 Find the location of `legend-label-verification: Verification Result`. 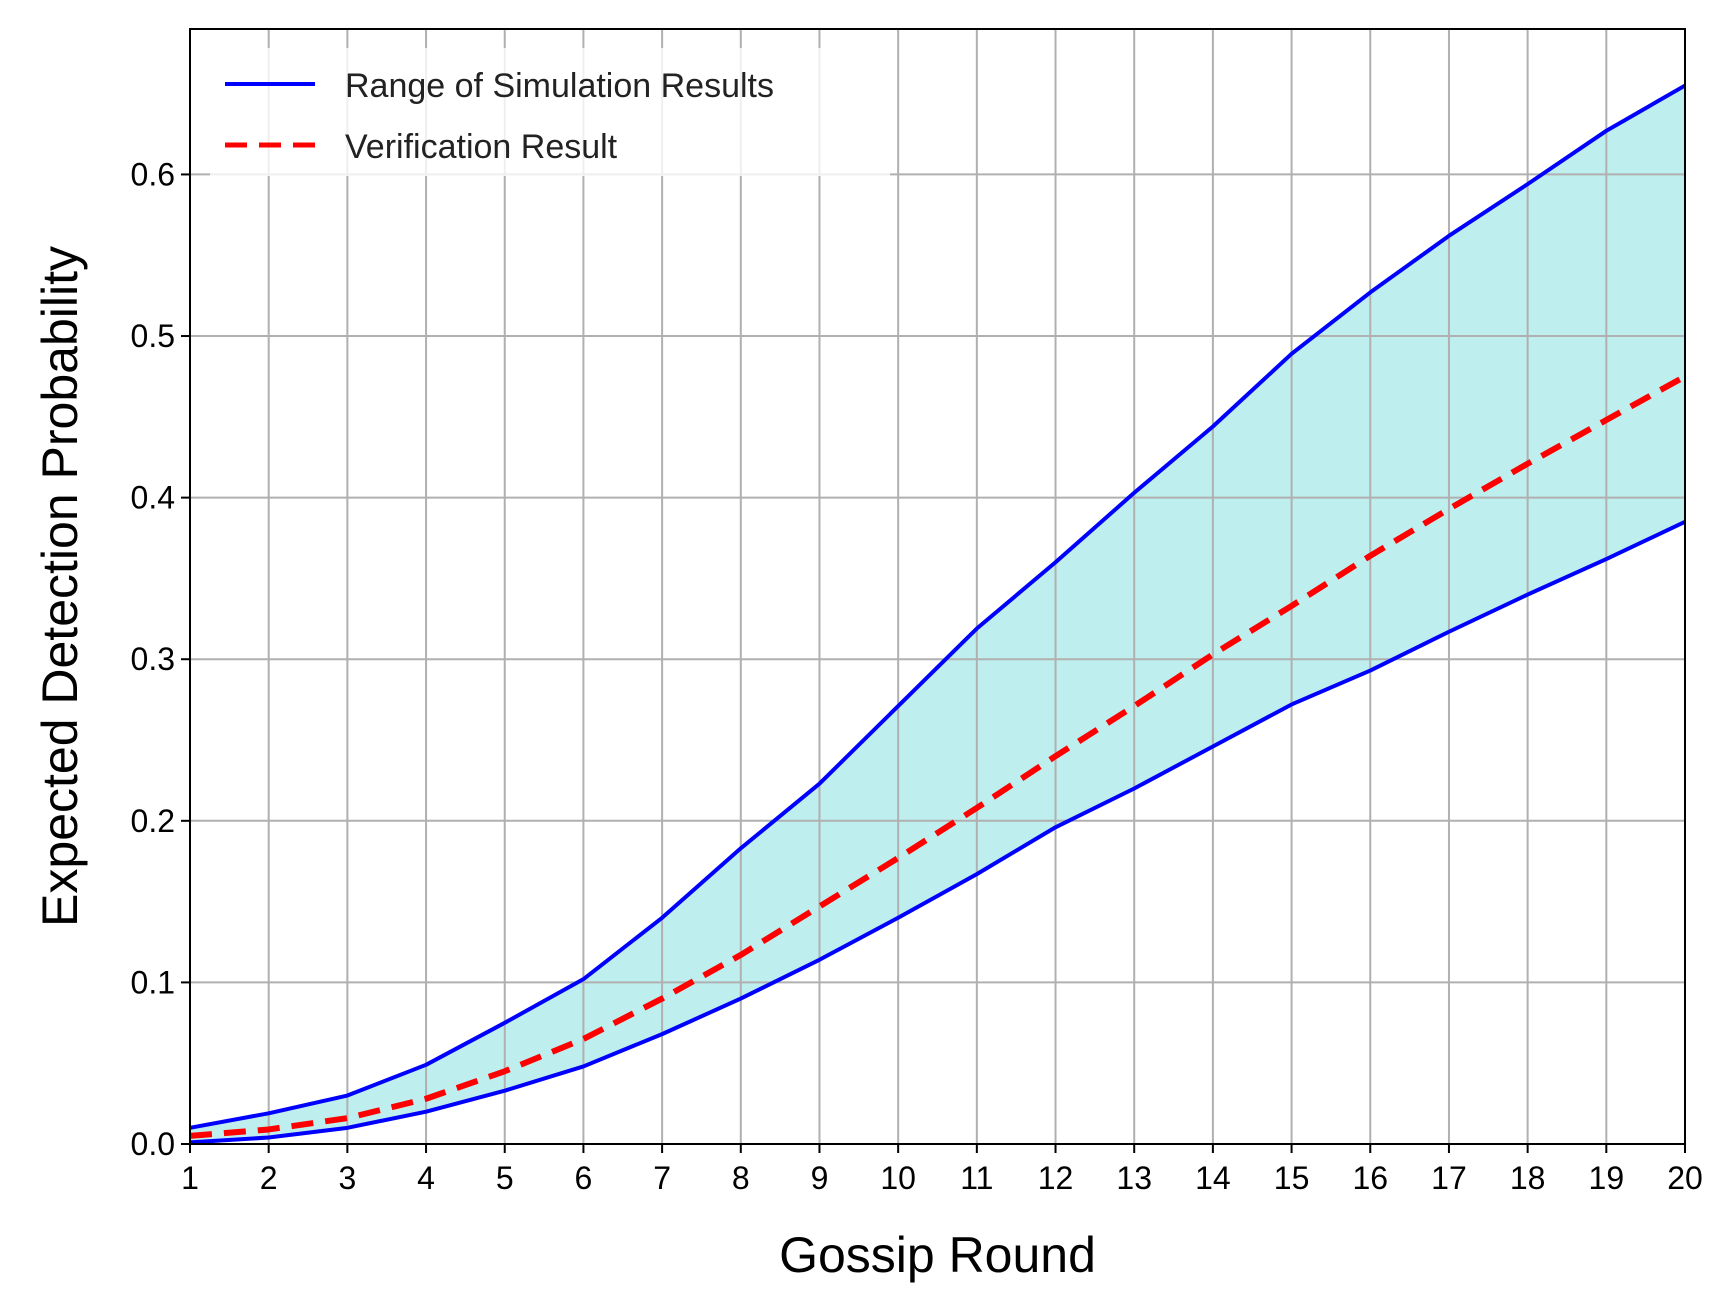

legend-label-verification: Verification Result is located at coordinates (481, 147).